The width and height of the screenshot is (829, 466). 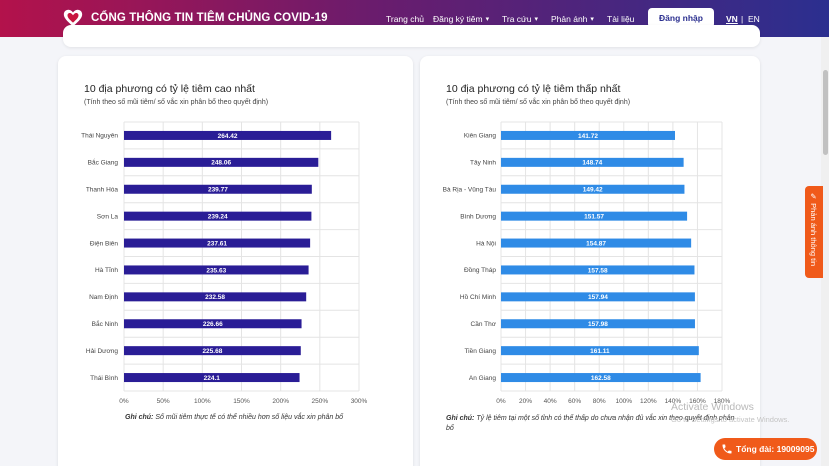 I want to click on phone-icon, so click(x=727, y=449).